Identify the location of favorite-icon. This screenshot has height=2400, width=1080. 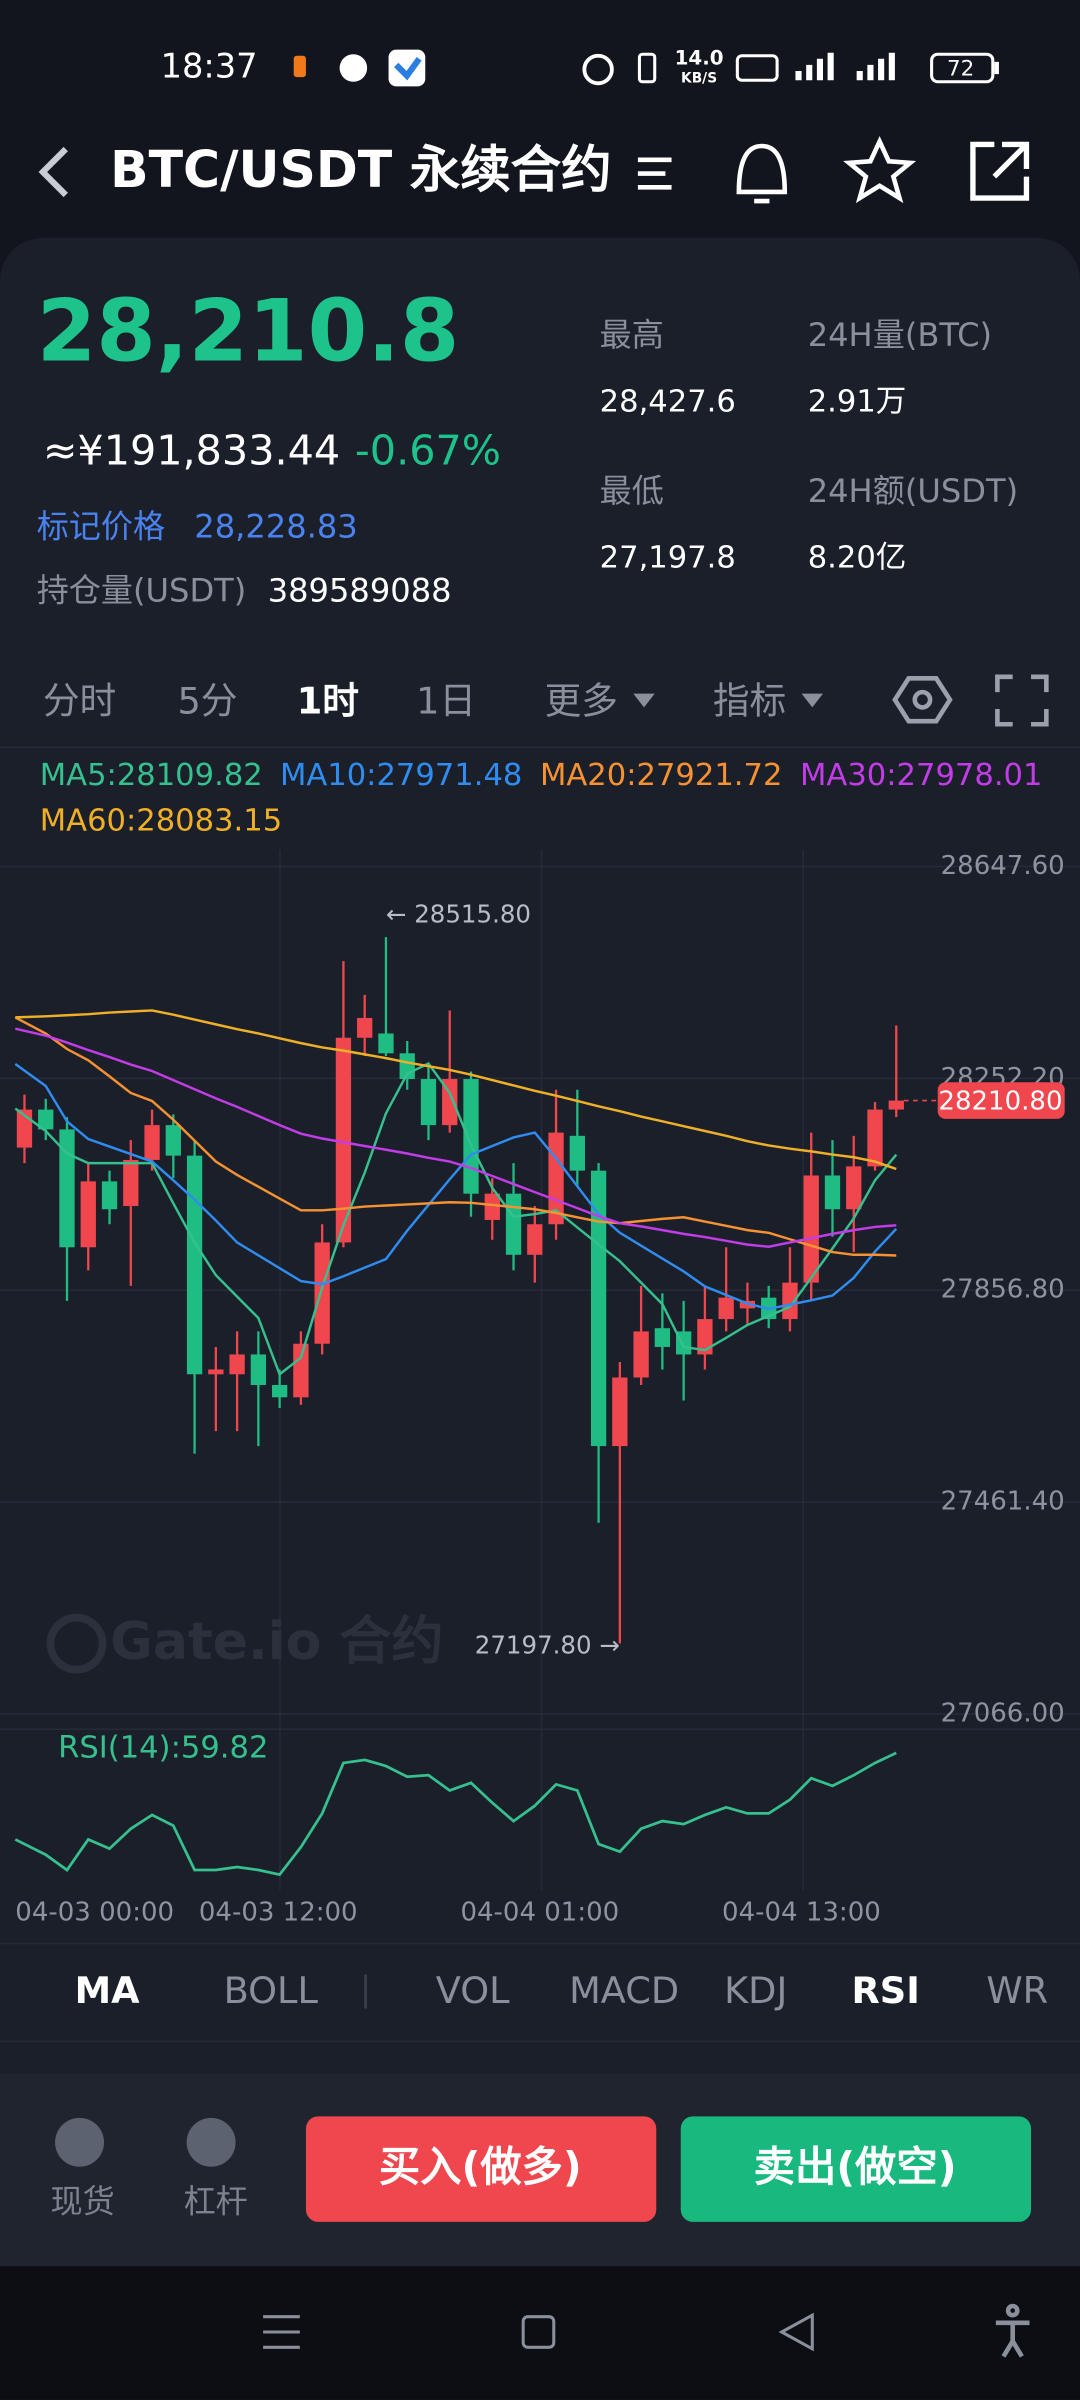
(880, 169).